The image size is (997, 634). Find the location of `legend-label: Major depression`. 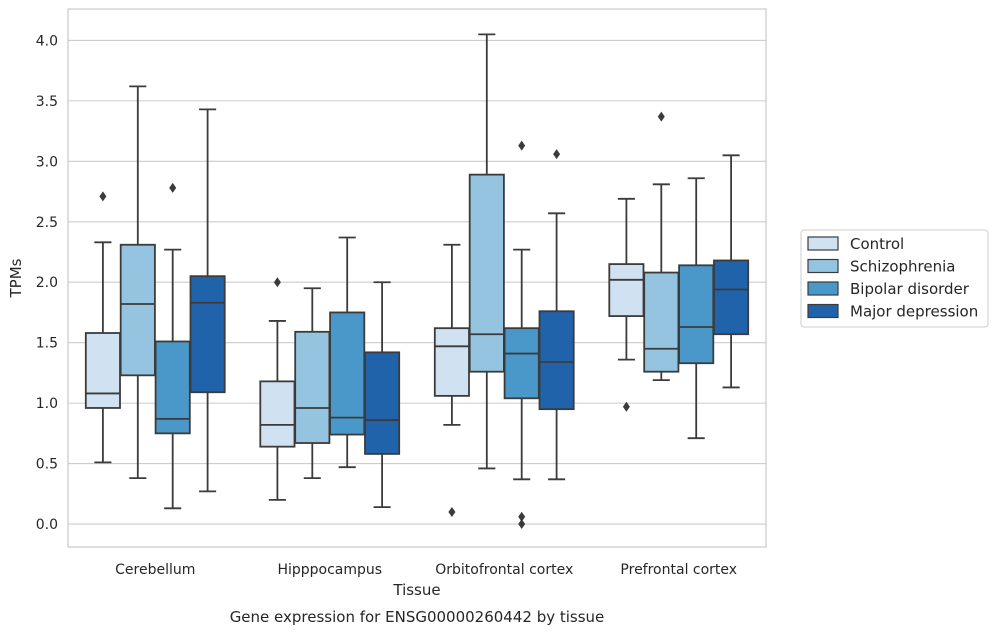

legend-label: Major depression is located at coordinates (914, 312).